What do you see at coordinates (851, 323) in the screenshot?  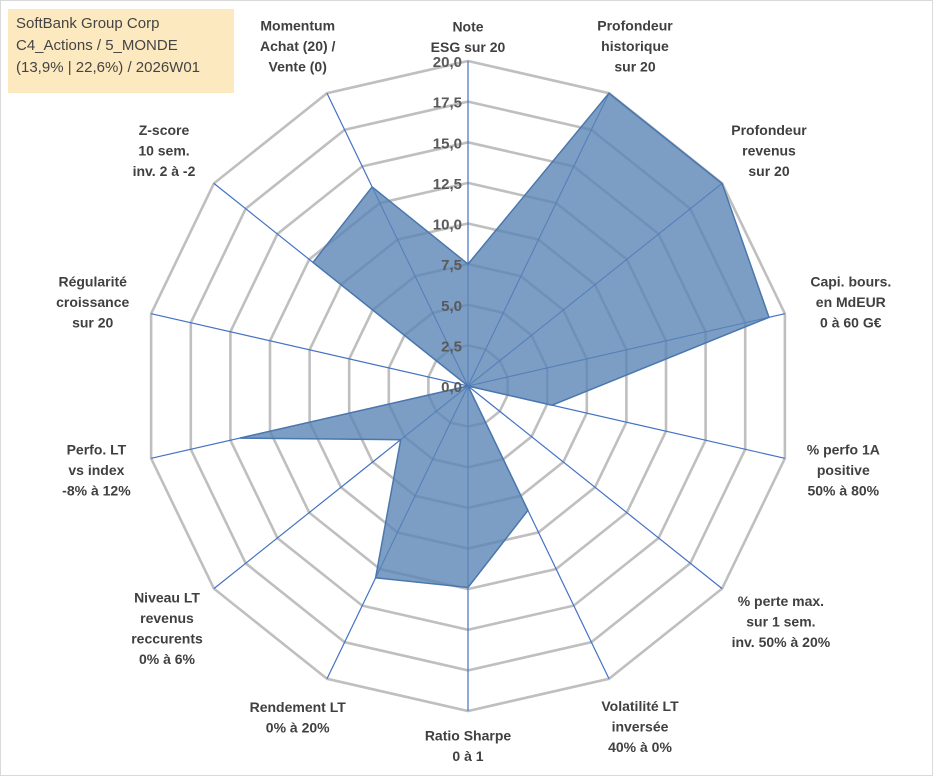 I see `axis-label-line: 0 à 60 G€` at bounding box center [851, 323].